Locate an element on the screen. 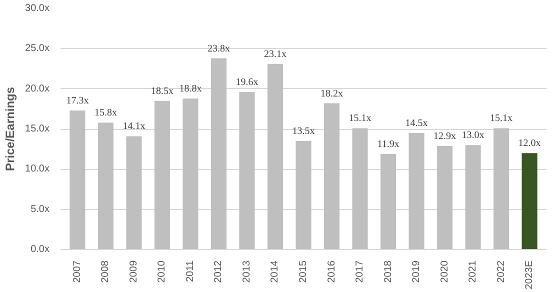  data-label: 18.5x is located at coordinates (162, 91).